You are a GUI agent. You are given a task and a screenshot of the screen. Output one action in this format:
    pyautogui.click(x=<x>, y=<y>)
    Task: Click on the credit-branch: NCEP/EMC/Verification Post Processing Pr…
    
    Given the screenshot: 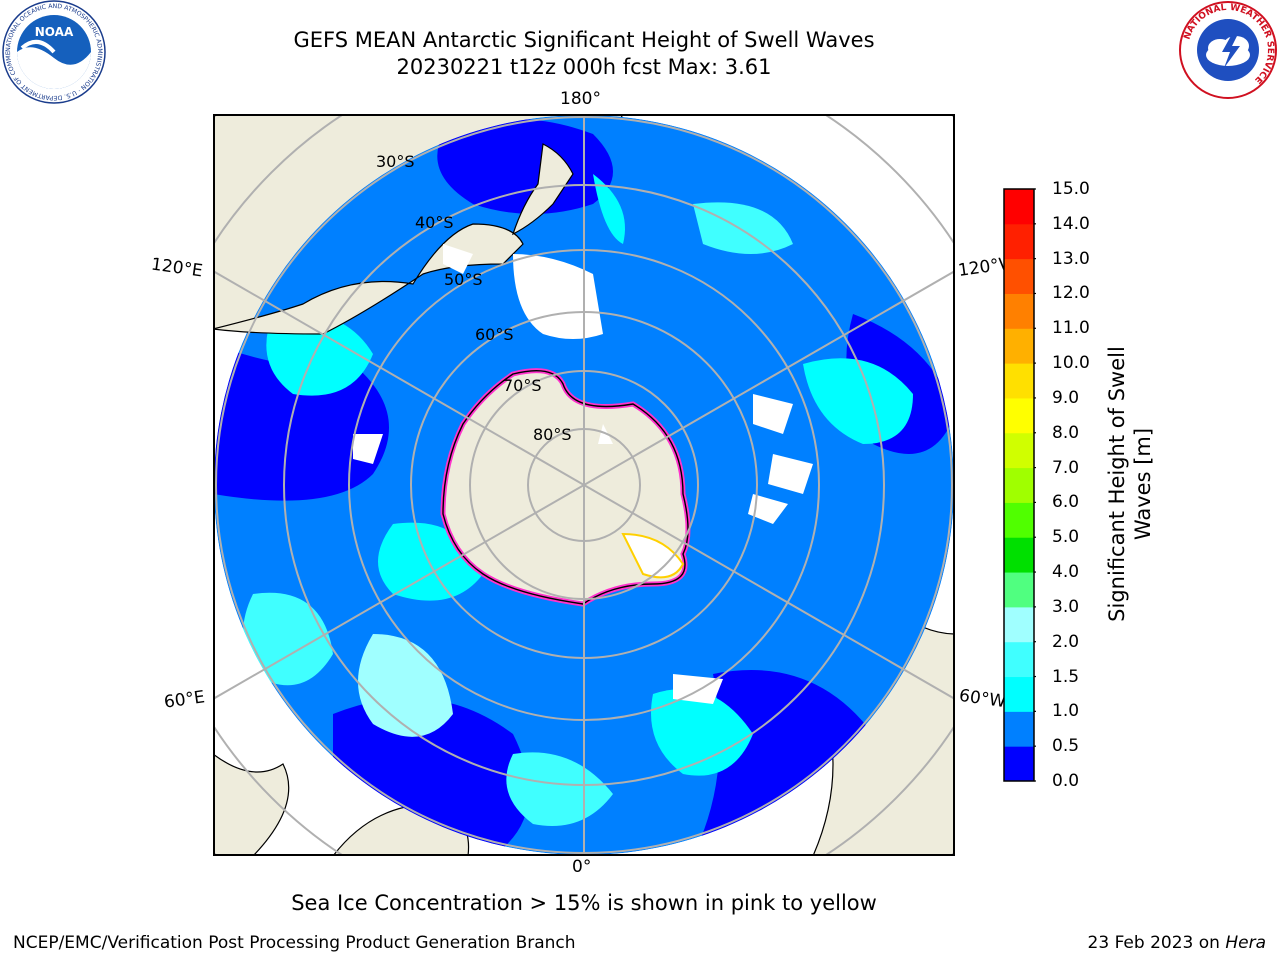 What is the action you would take?
    pyautogui.click(x=294, y=943)
    